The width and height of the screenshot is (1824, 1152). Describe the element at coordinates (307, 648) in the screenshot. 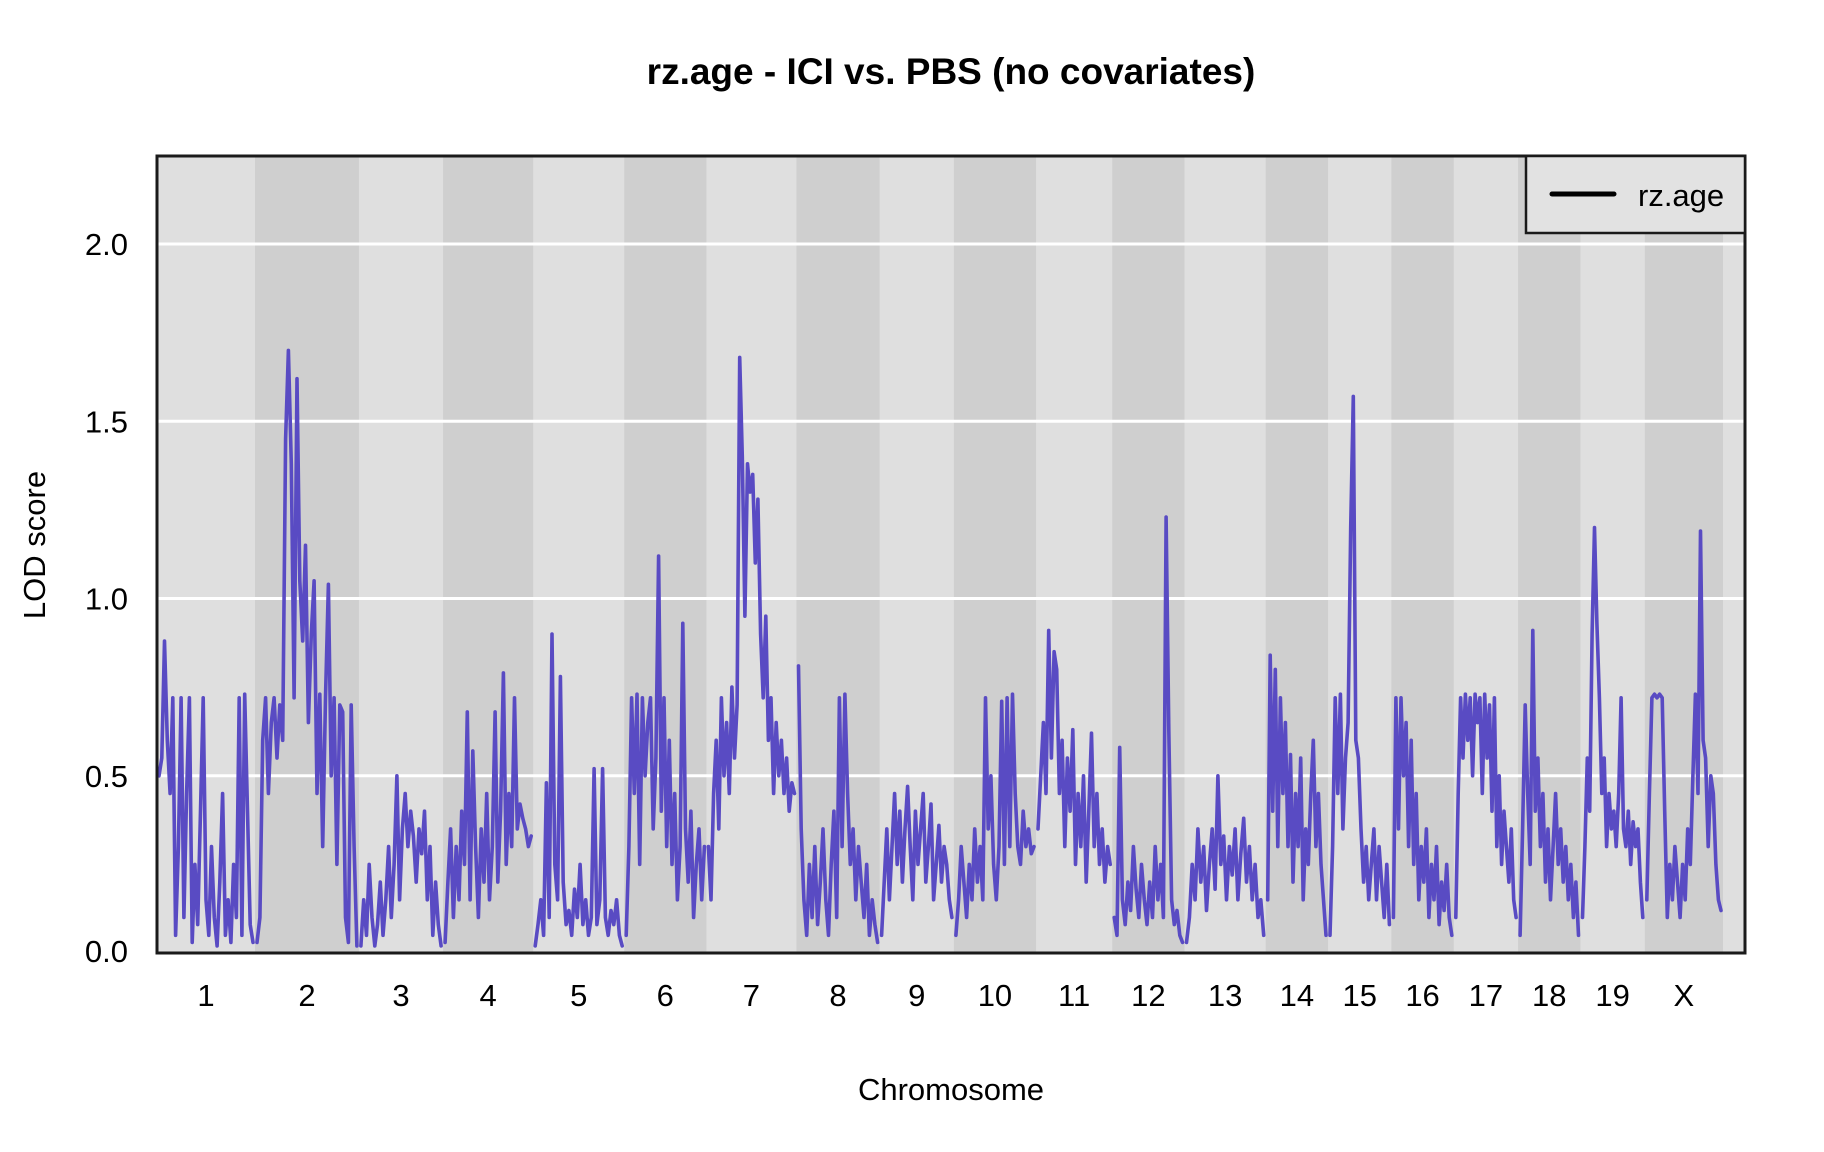

I see `lod-trace-chr2` at that location.